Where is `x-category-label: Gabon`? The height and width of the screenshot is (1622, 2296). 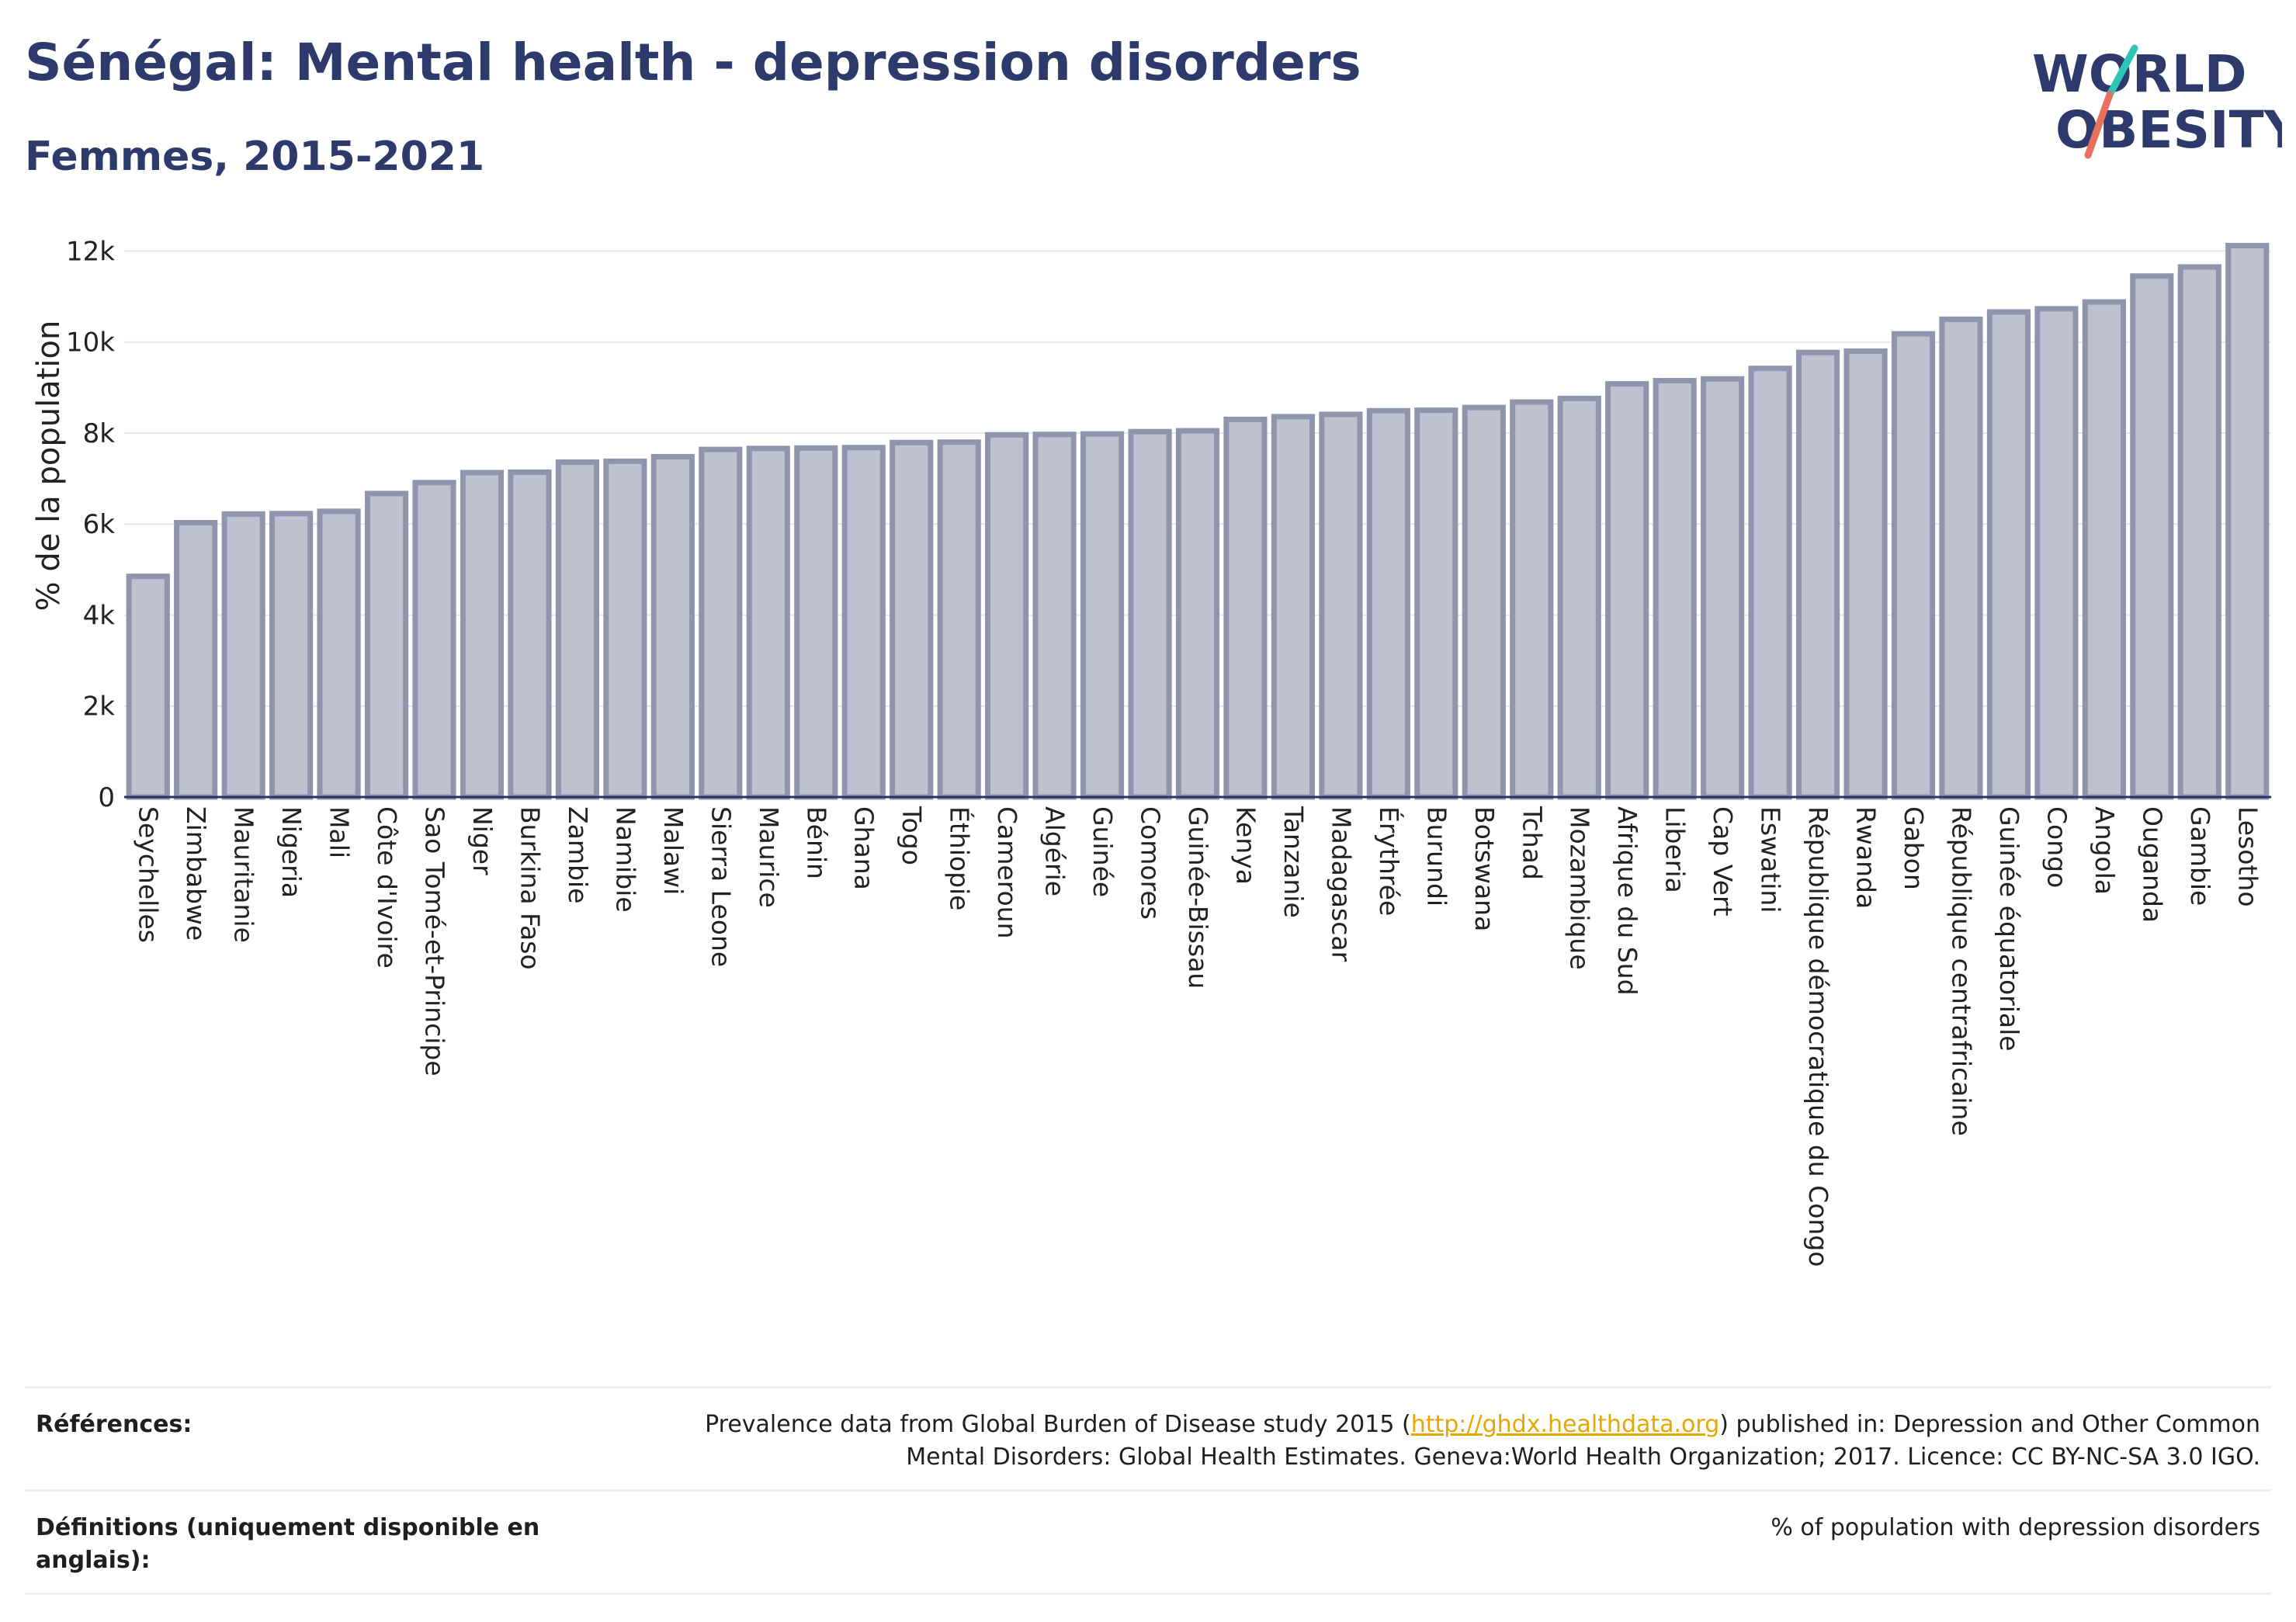 x-category-label: Gabon is located at coordinates (1914, 848).